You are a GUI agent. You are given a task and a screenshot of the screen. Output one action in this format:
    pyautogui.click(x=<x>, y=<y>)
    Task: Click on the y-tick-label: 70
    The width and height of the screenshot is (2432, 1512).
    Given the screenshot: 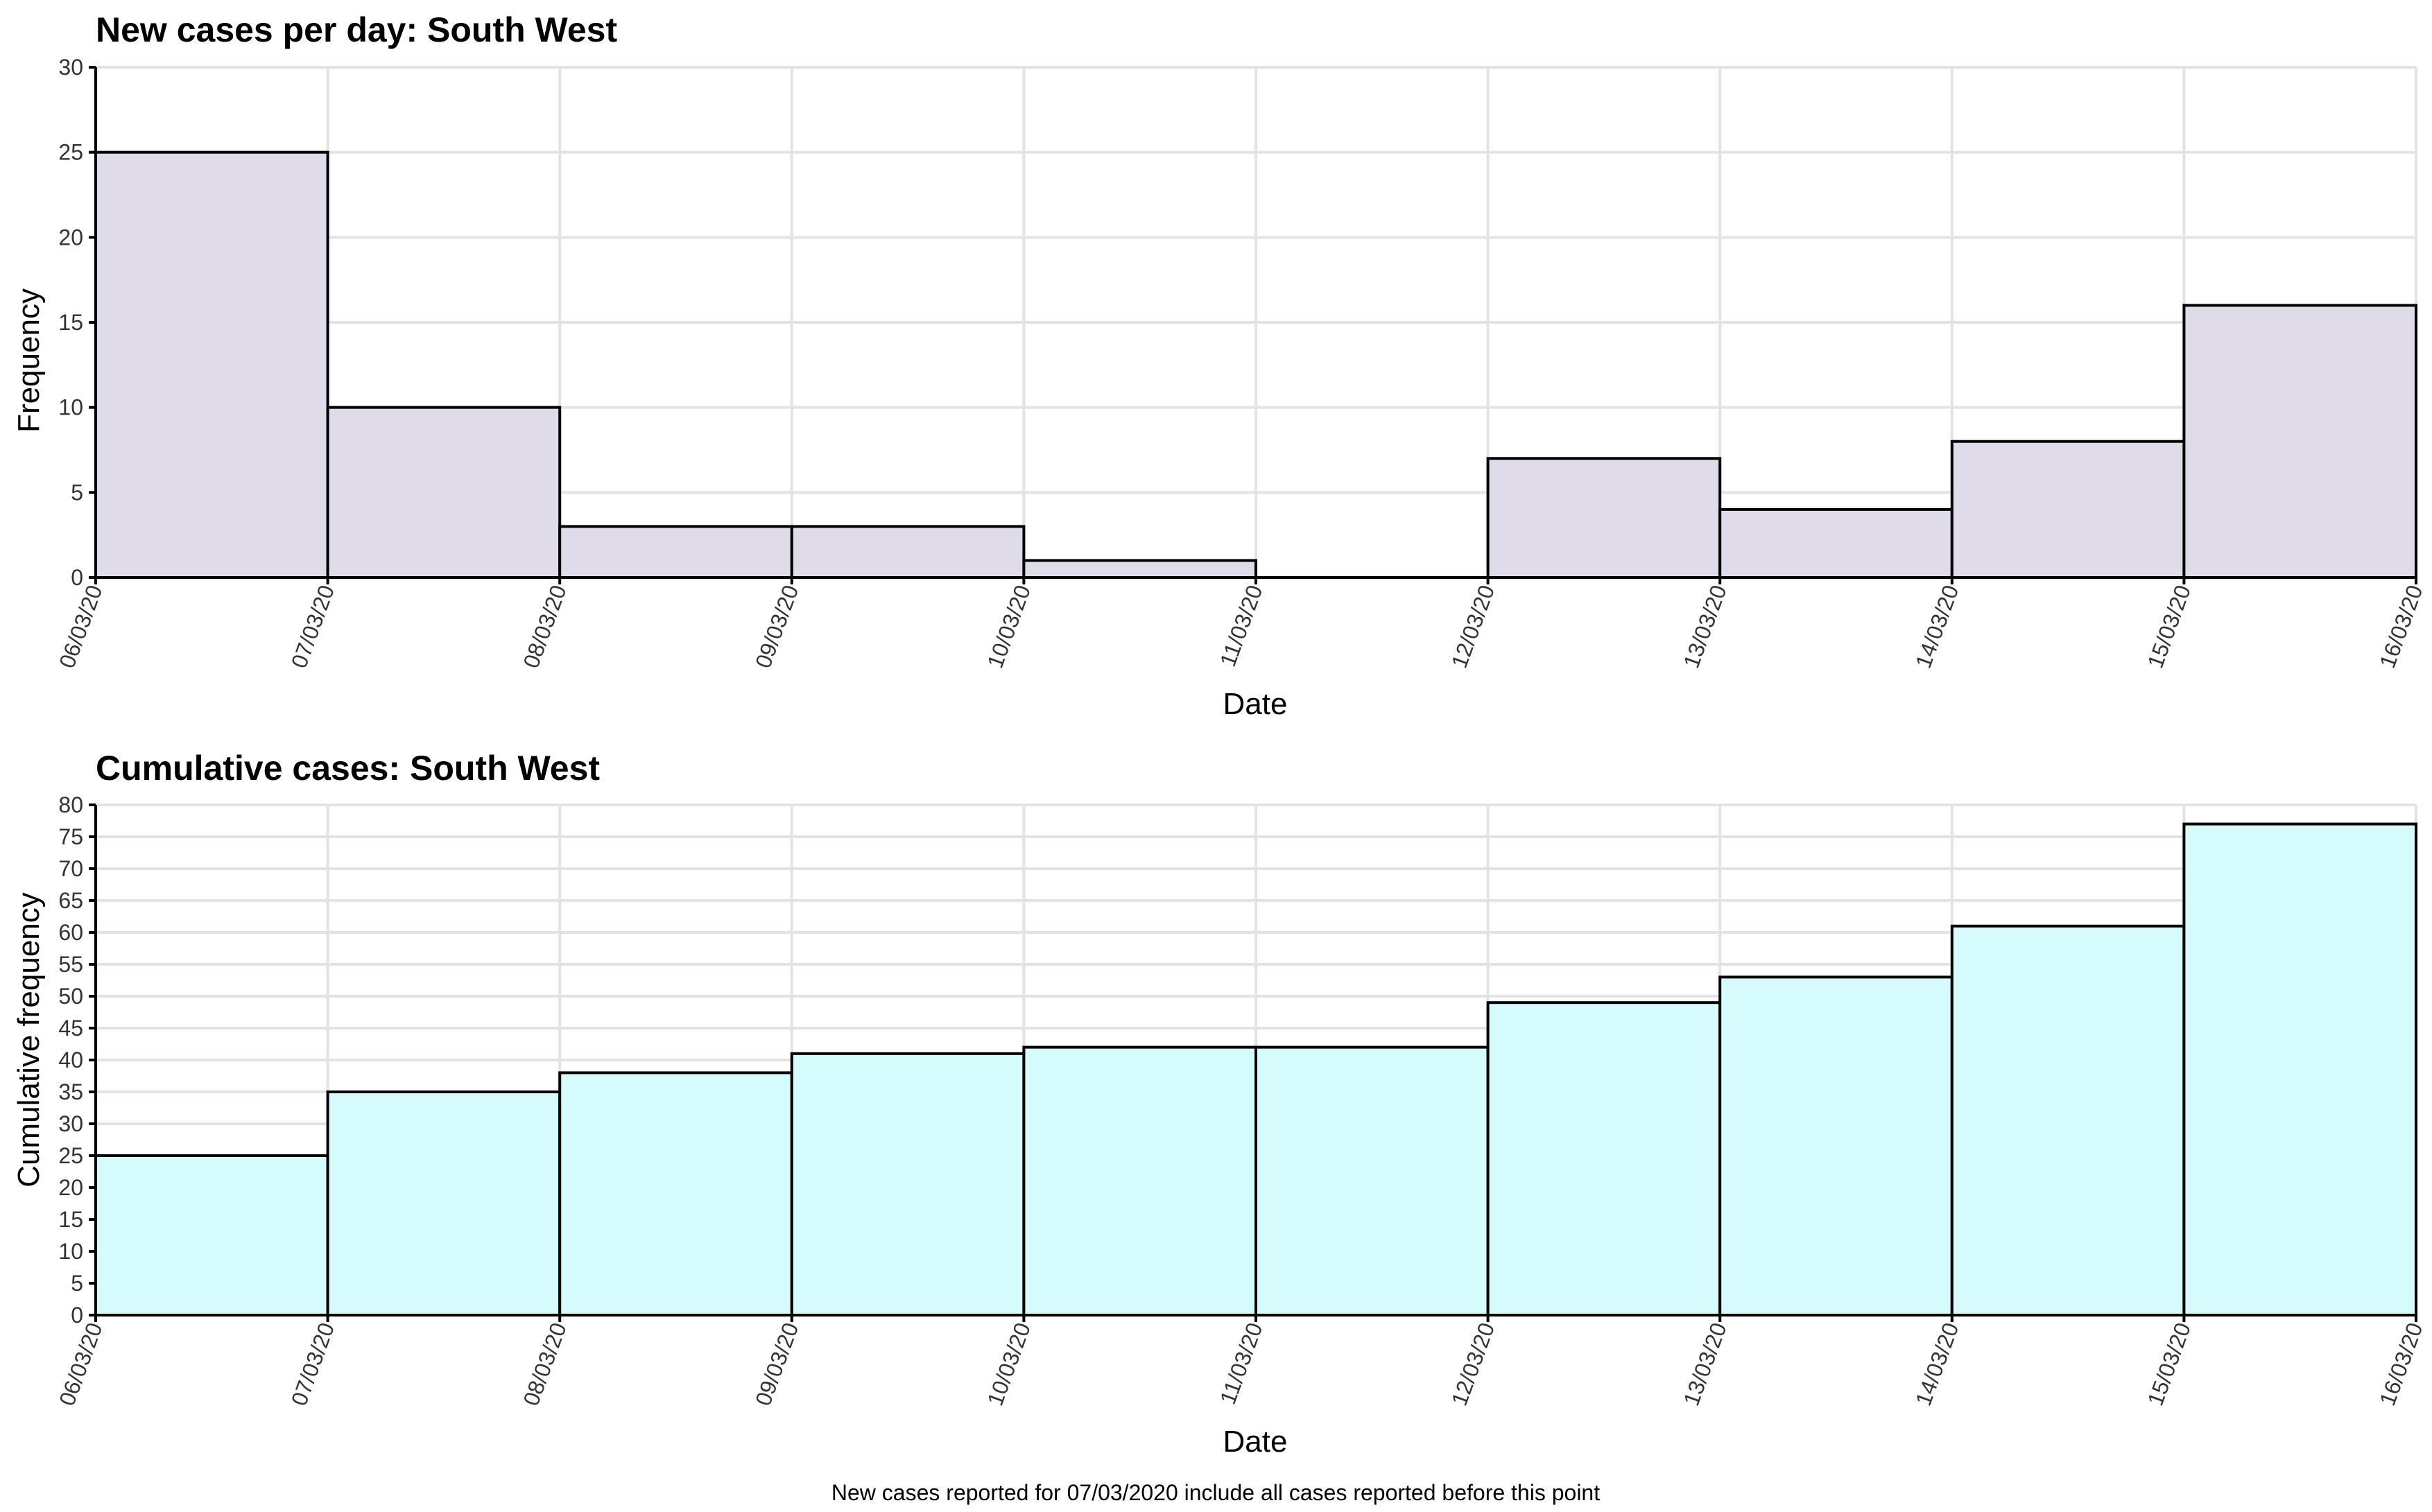 What is the action you would take?
    pyautogui.click(x=70, y=868)
    